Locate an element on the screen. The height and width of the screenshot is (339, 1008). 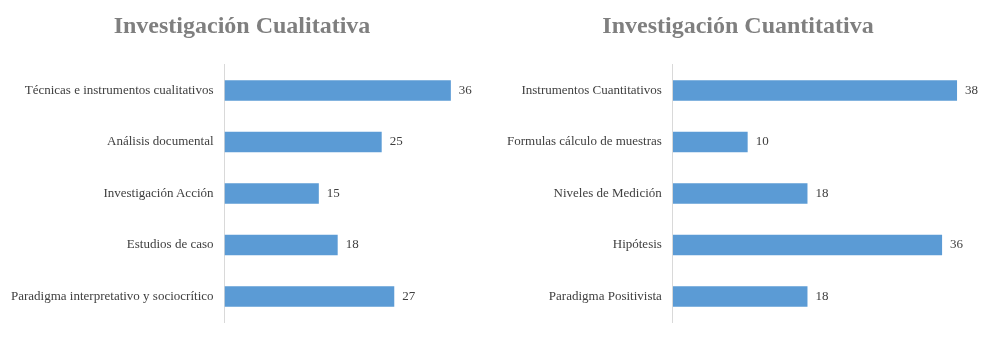
y-tick-label: Formulas cálculo de muestras is located at coordinates (584, 141).